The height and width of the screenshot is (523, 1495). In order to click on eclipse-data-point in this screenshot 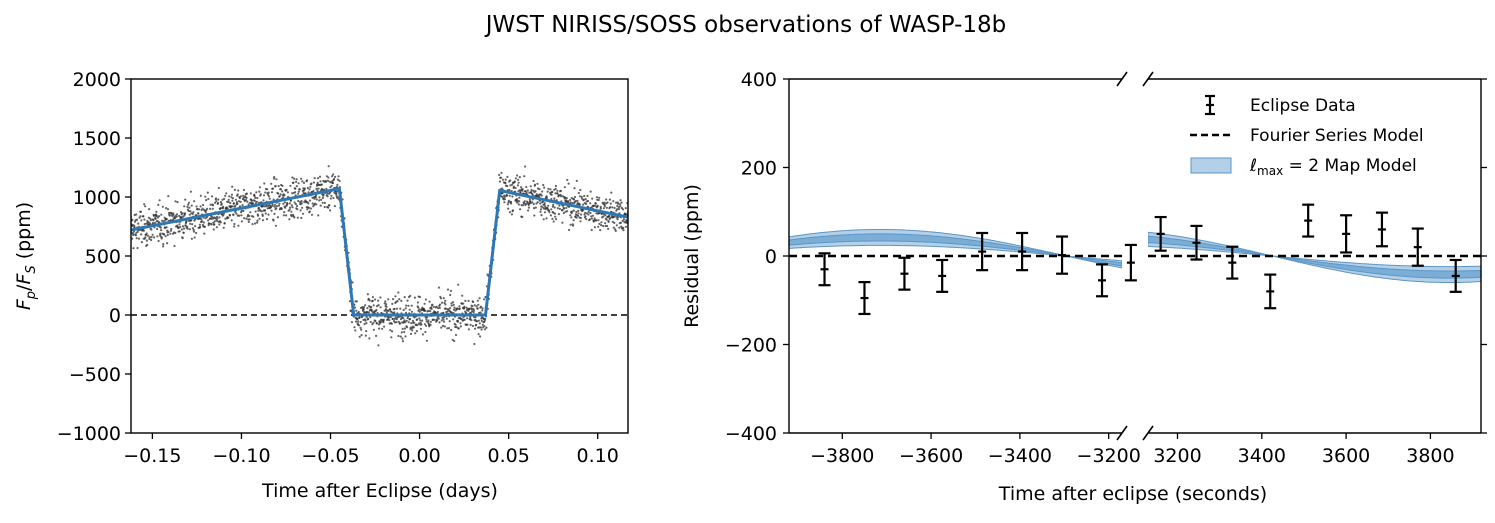, I will do `click(1346, 234)`.